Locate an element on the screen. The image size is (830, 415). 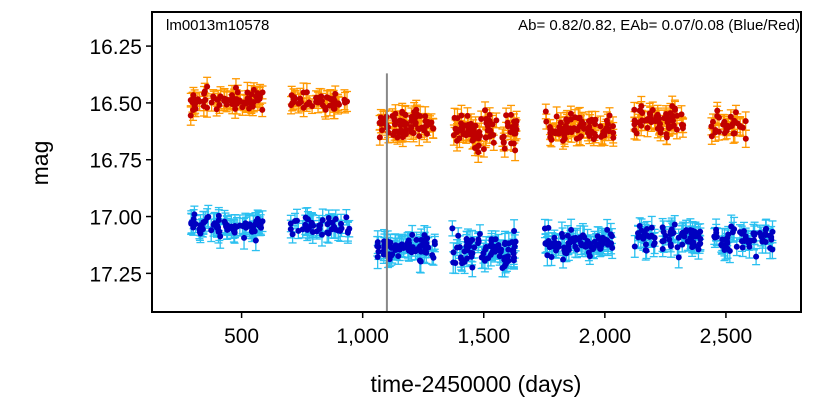
x-tick-label: 1,000 is located at coordinates (362, 336).